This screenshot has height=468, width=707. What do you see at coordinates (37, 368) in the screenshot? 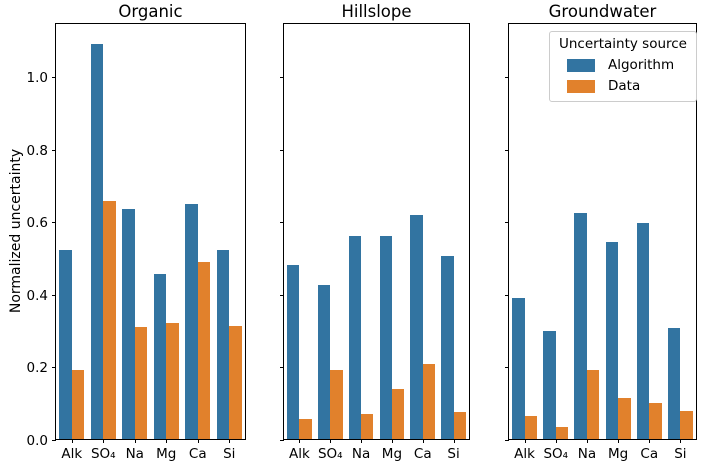
I see `y-tick-label: 0.2` at bounding box center [37, 368].